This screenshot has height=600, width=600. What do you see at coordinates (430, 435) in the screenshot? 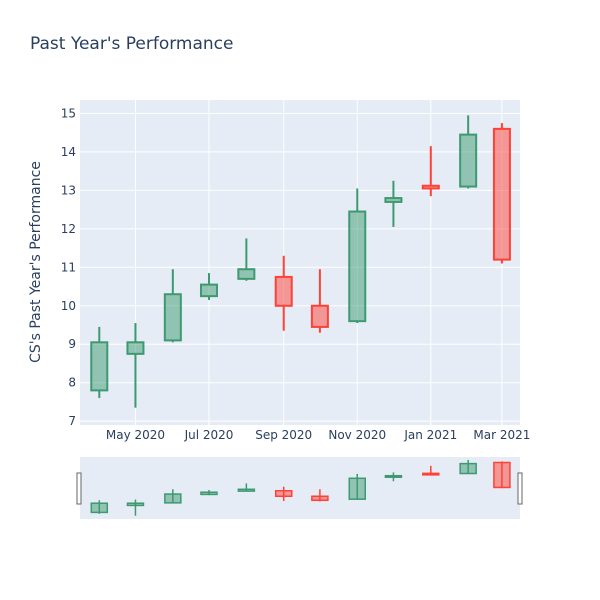
I see `x-tick-label: Jan 2021` at bounding box center [430, 435].